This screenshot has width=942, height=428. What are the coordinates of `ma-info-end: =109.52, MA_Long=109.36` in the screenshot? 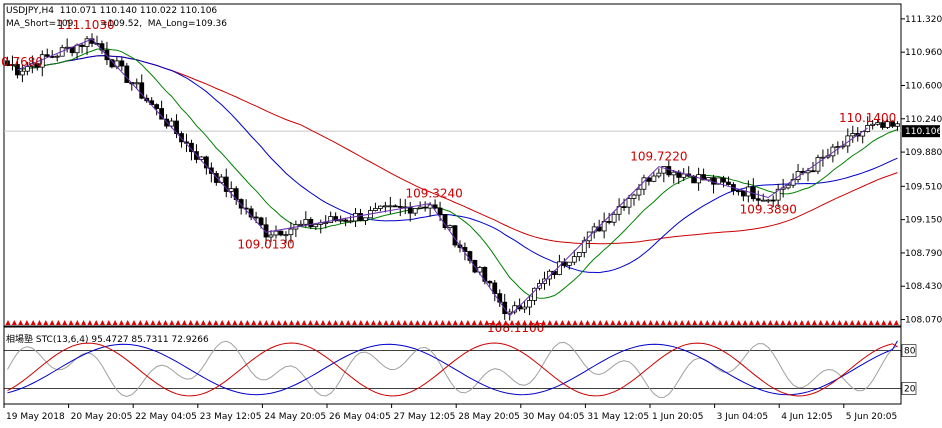 It's located at (164, 24).